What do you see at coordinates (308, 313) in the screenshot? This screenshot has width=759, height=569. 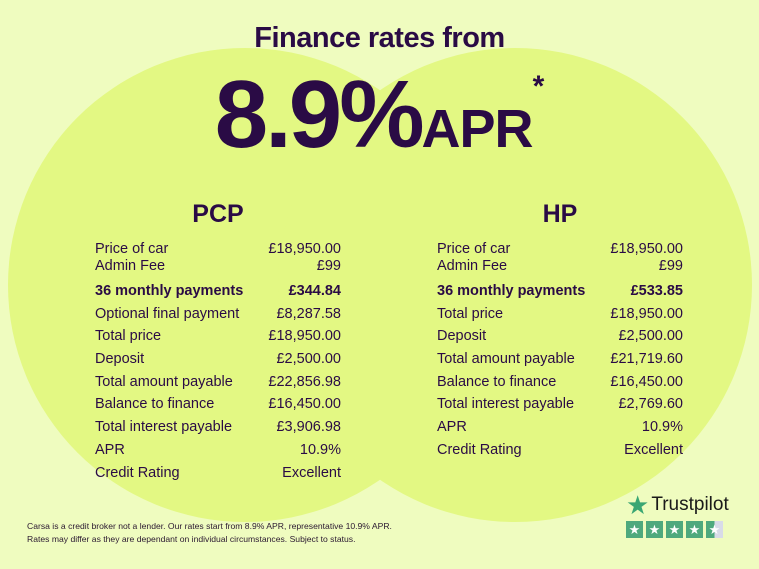 I see `row-value: £8,287.58` at bounding box center [308, 313].